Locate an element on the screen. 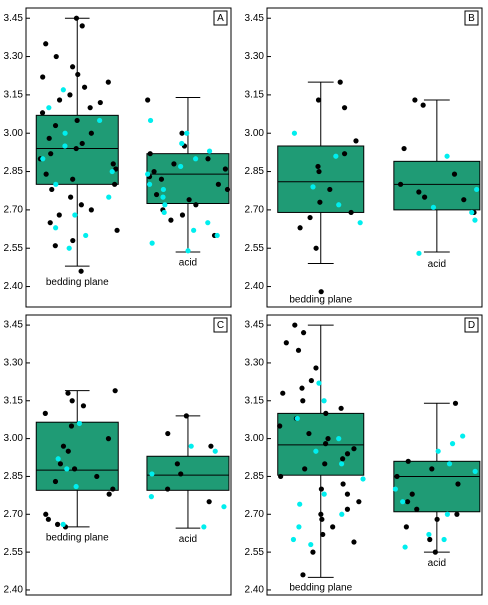 This screenshot has width=488, height=605. y-tick-label: 3.45 is located at coordinates (14, 18).